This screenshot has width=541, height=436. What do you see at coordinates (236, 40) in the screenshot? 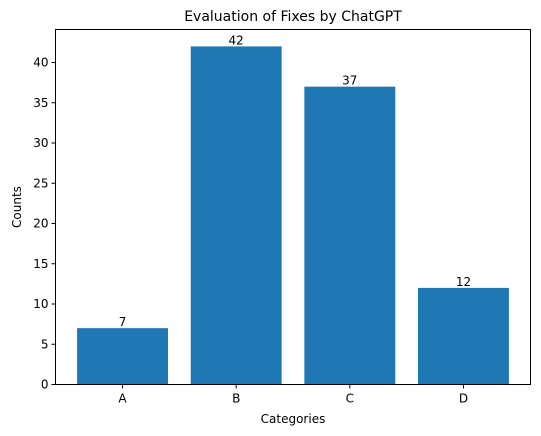
I see `data-label-B: 42` at bounding box center [236, 40].